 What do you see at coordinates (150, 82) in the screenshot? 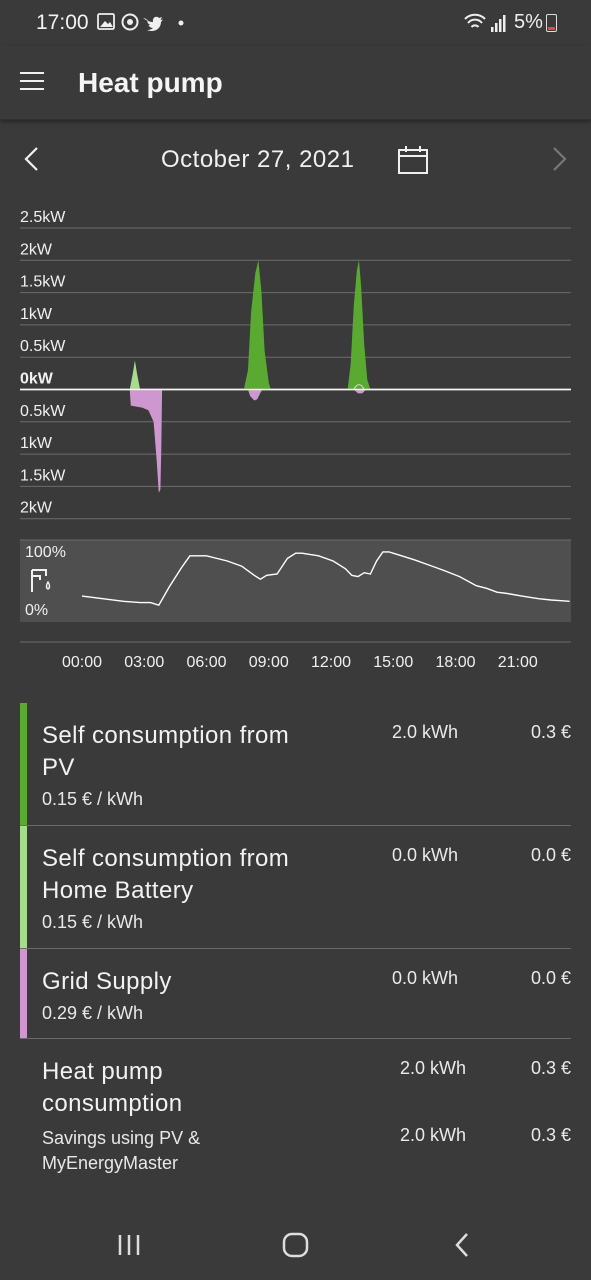
I see `page-title: Heat pump` at bounding box center [150, 82].